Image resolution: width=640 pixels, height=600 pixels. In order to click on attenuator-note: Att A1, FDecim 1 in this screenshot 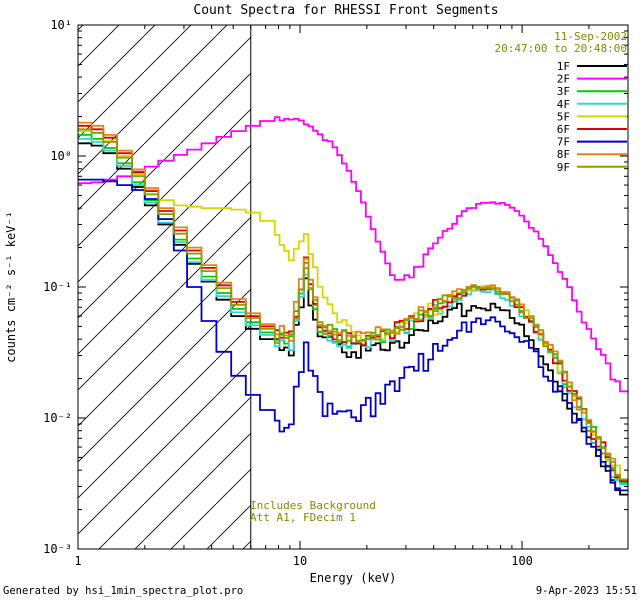, I will do `click(303, 517)`.